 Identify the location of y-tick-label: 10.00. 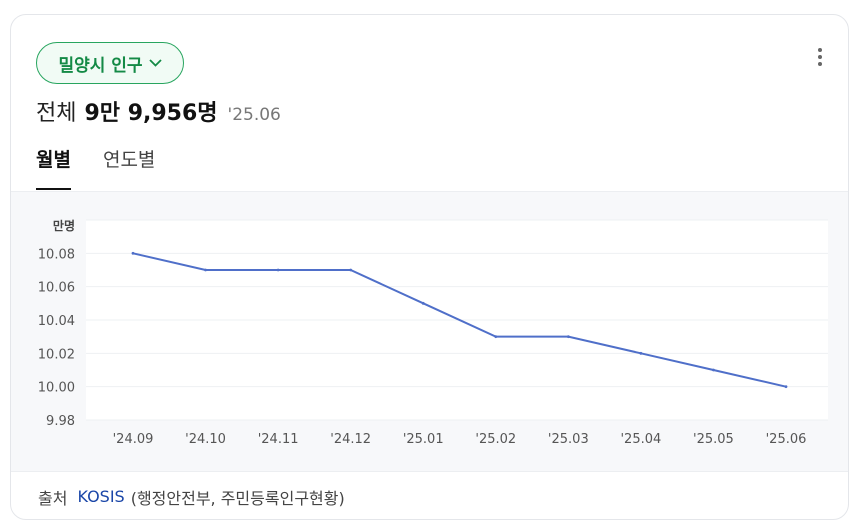
(56, 388).